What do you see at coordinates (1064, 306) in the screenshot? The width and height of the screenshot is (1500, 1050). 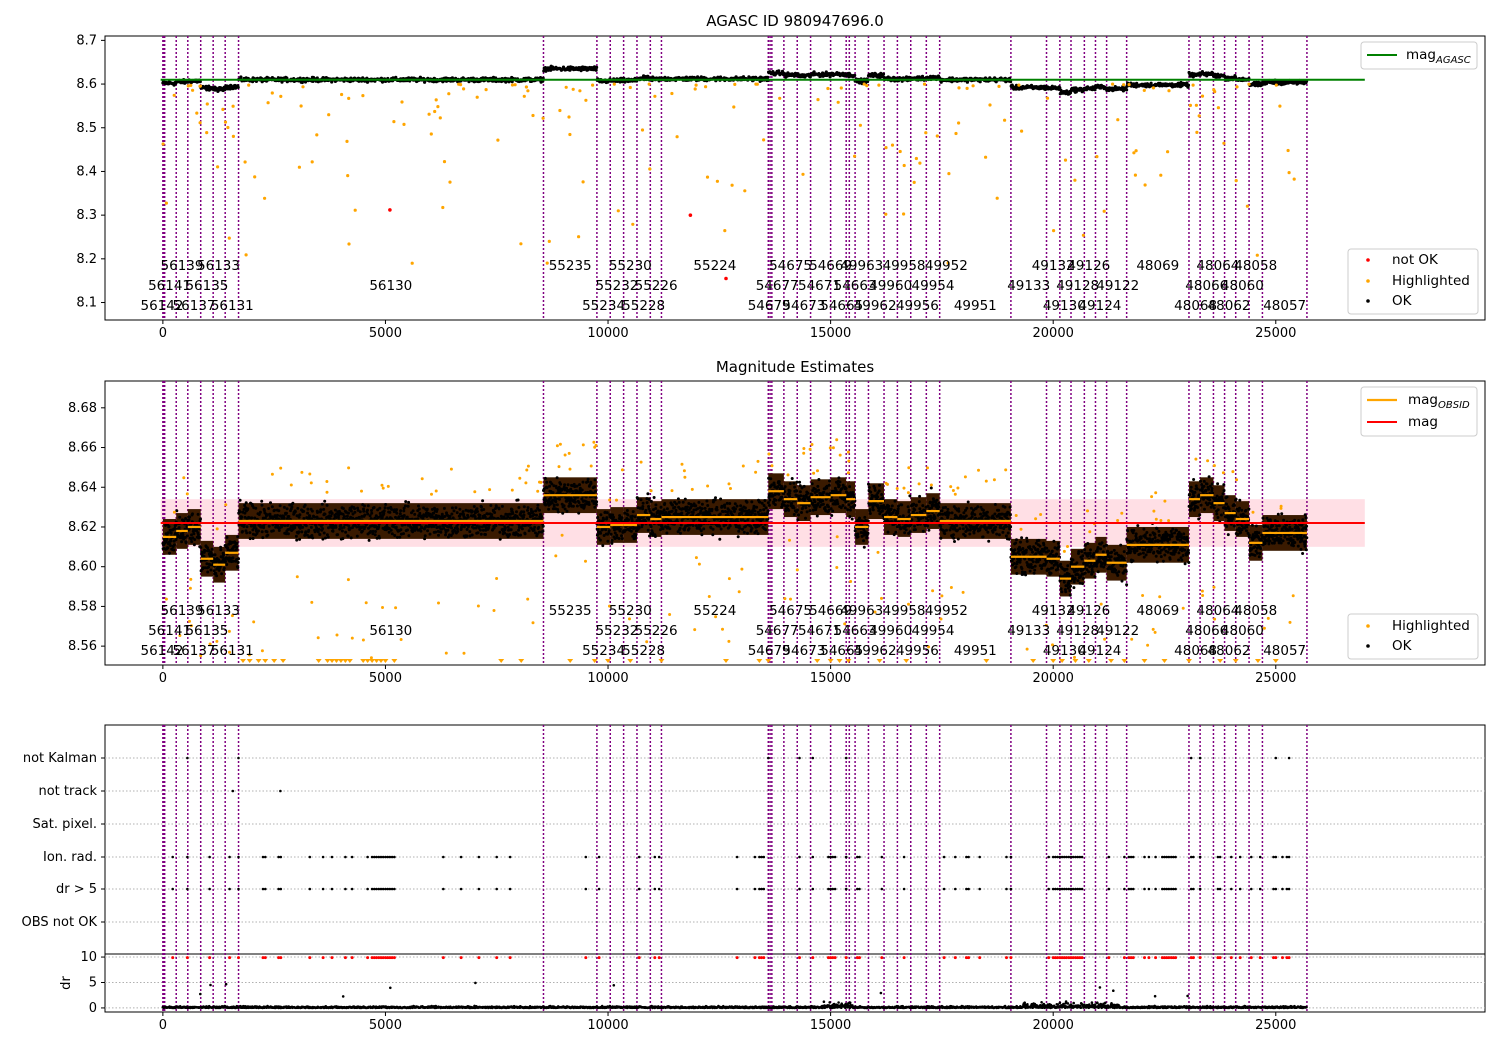 I see `obsid-label: 49130` at bounding box center [1064, 306].